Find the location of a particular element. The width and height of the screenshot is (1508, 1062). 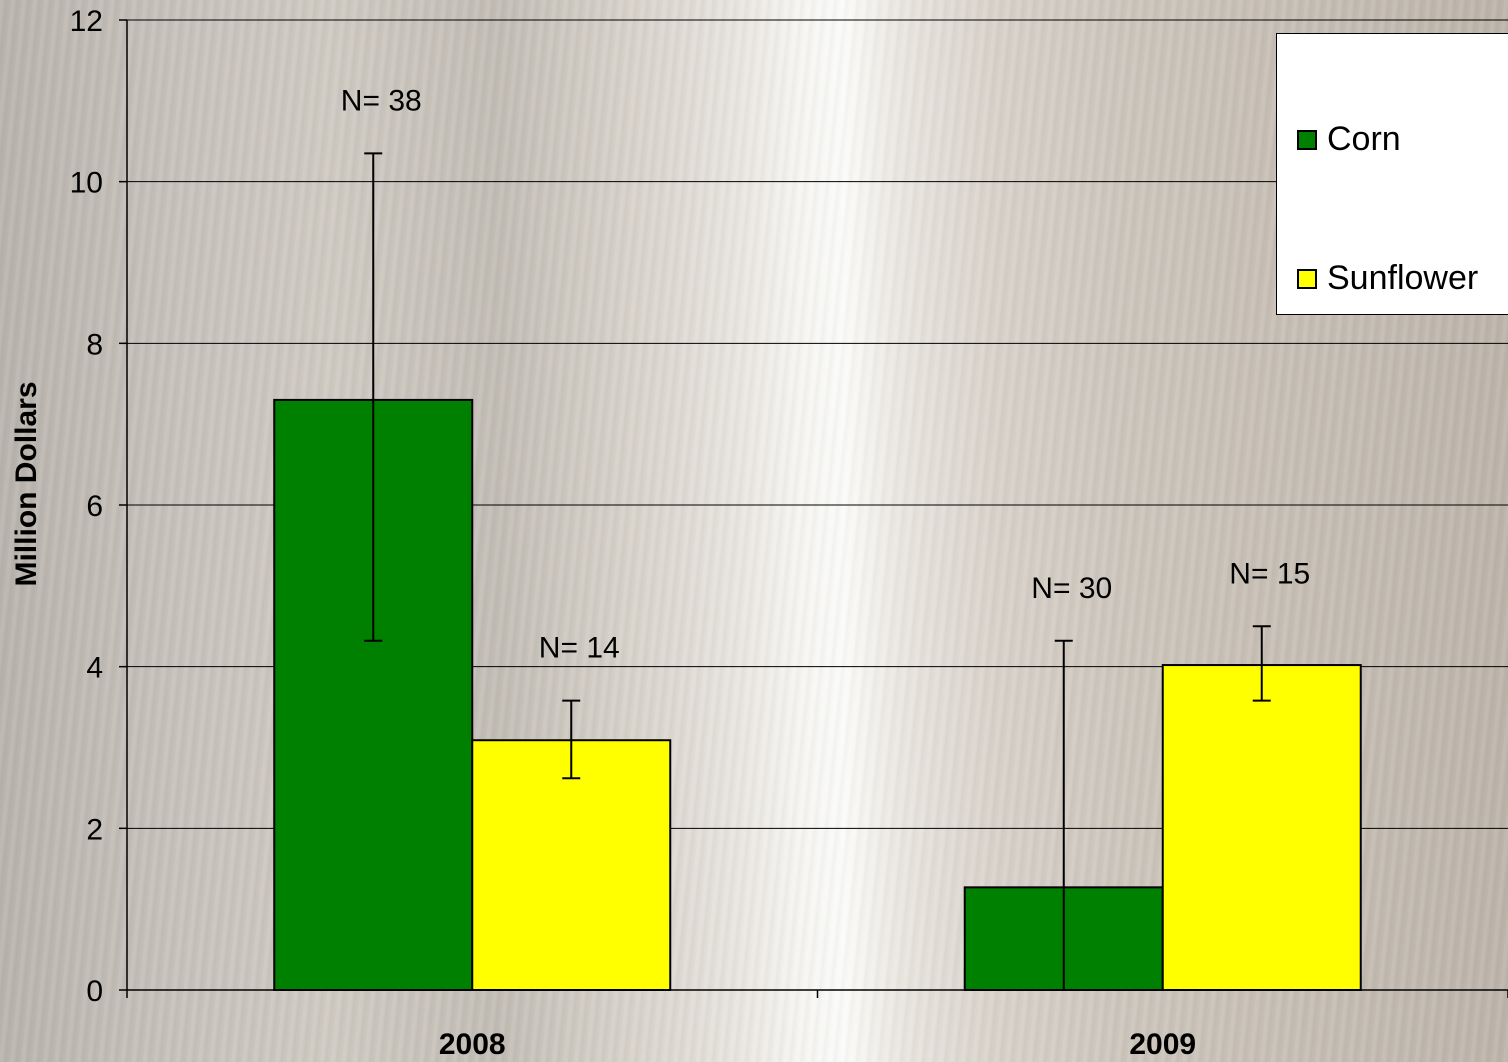

legend-label-corn: Corn is located at coordinates (1364, 139).